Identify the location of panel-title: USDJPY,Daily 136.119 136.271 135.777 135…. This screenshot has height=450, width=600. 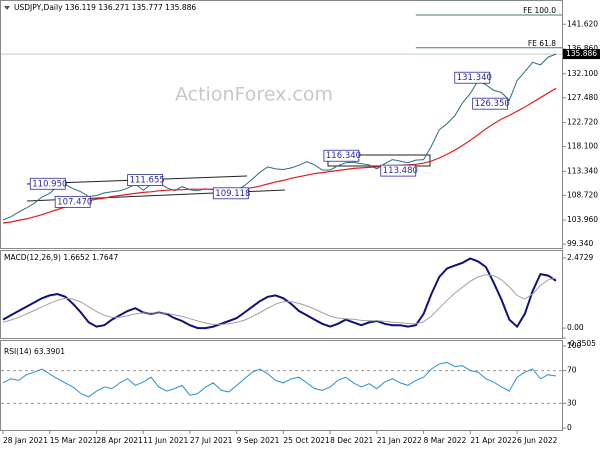
(105, 7).